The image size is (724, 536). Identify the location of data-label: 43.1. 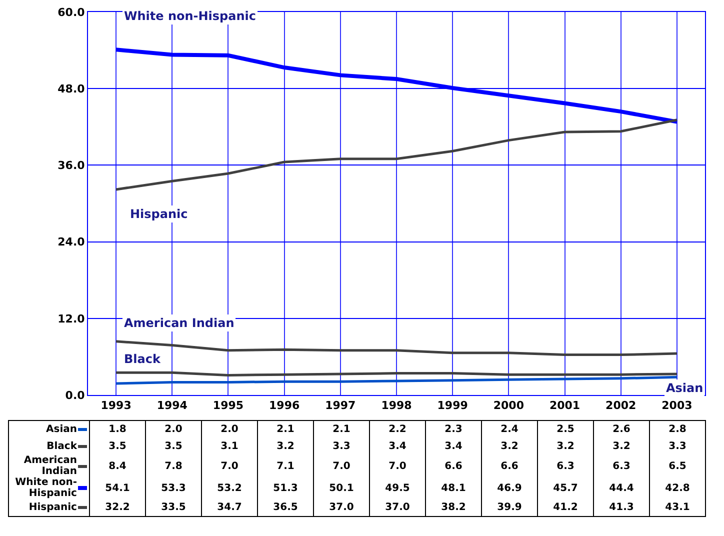
(678, 507).